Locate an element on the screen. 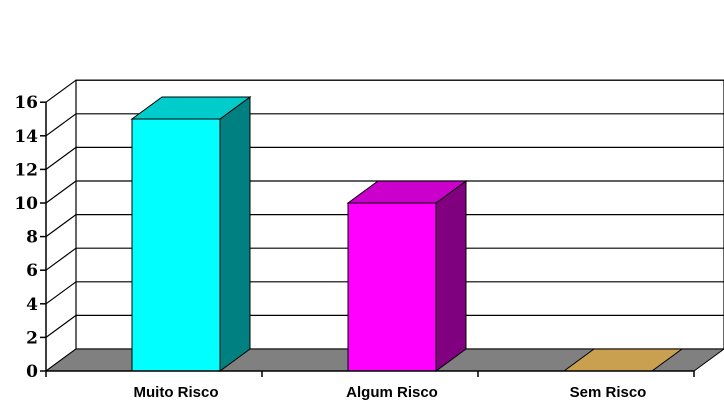  y-tick-label: 0 is located at coordinates (32, 372).